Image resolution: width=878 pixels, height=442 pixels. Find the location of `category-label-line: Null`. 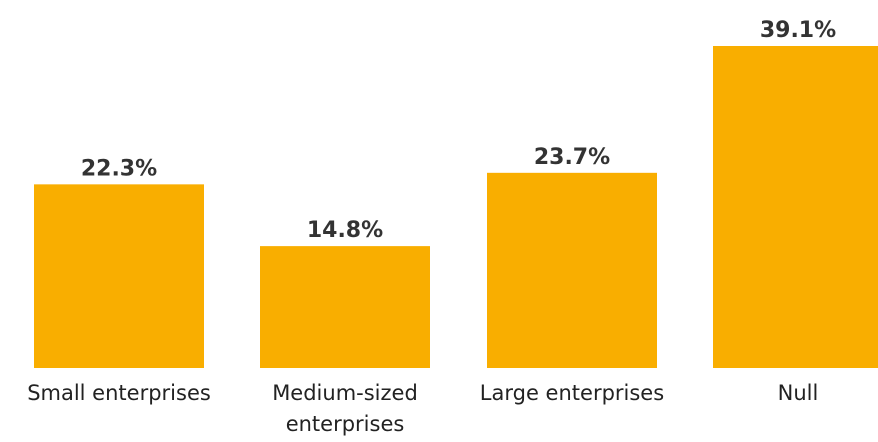

category-label-line: Null is located at coordinates (798, 393).